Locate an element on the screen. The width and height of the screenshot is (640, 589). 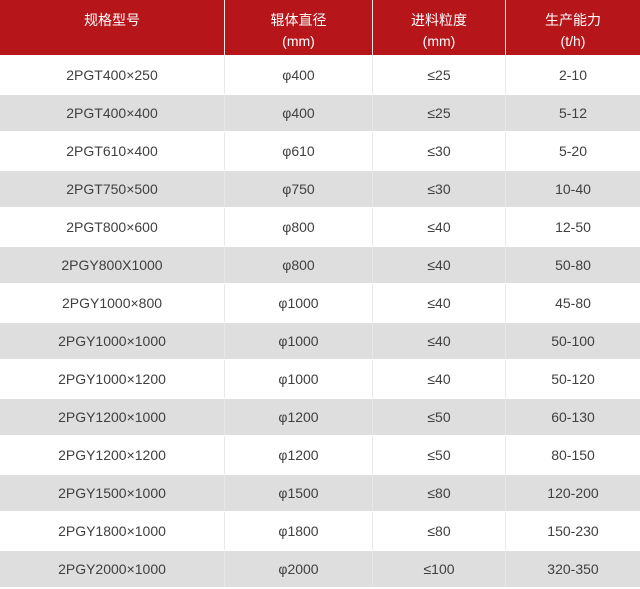
table-cell: 2PGY1200×1200 is located at coordinates (112, 454).